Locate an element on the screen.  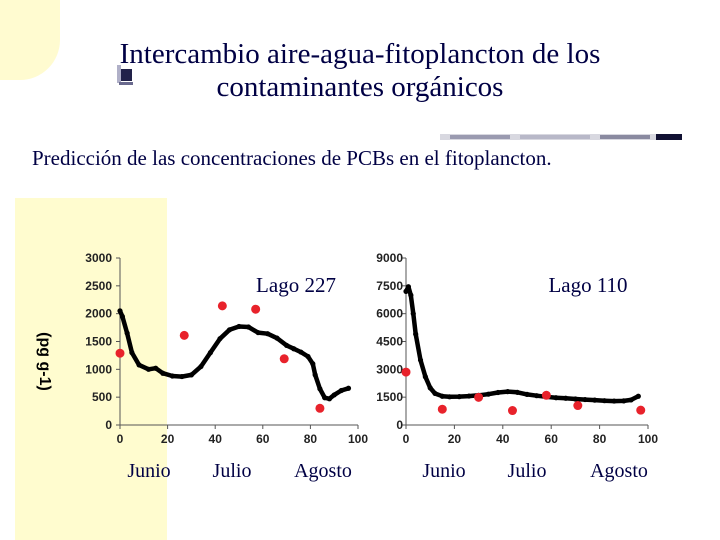
x-tick-label: 60 is located at coordinates (263, 439).